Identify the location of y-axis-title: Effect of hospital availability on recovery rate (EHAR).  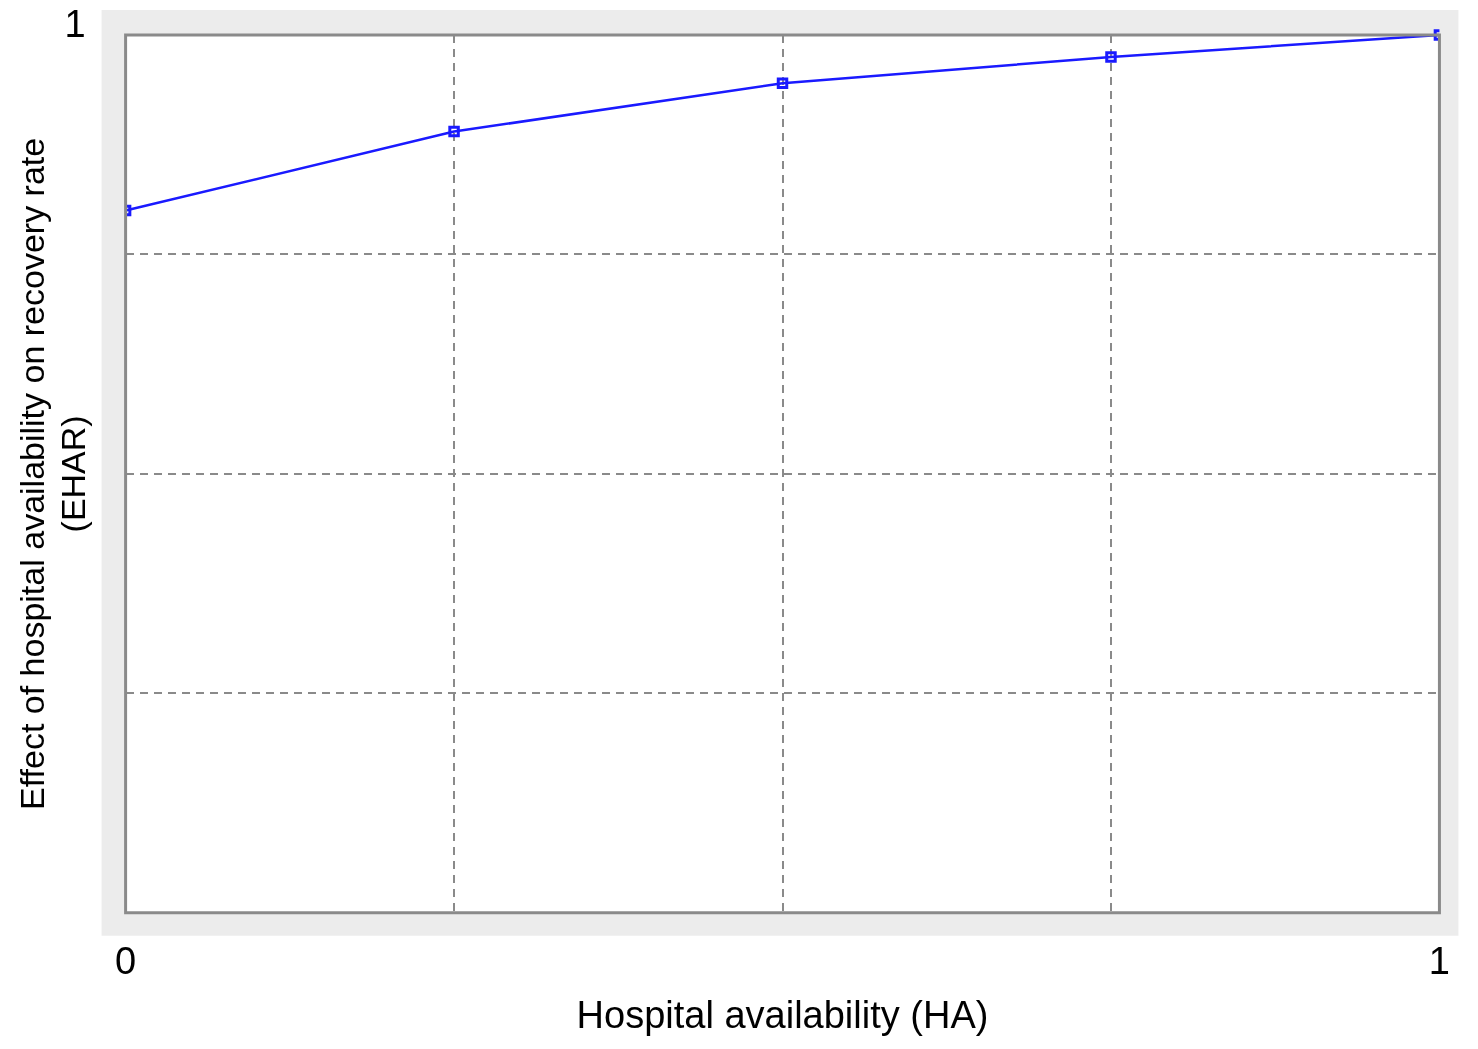
(52, 473).